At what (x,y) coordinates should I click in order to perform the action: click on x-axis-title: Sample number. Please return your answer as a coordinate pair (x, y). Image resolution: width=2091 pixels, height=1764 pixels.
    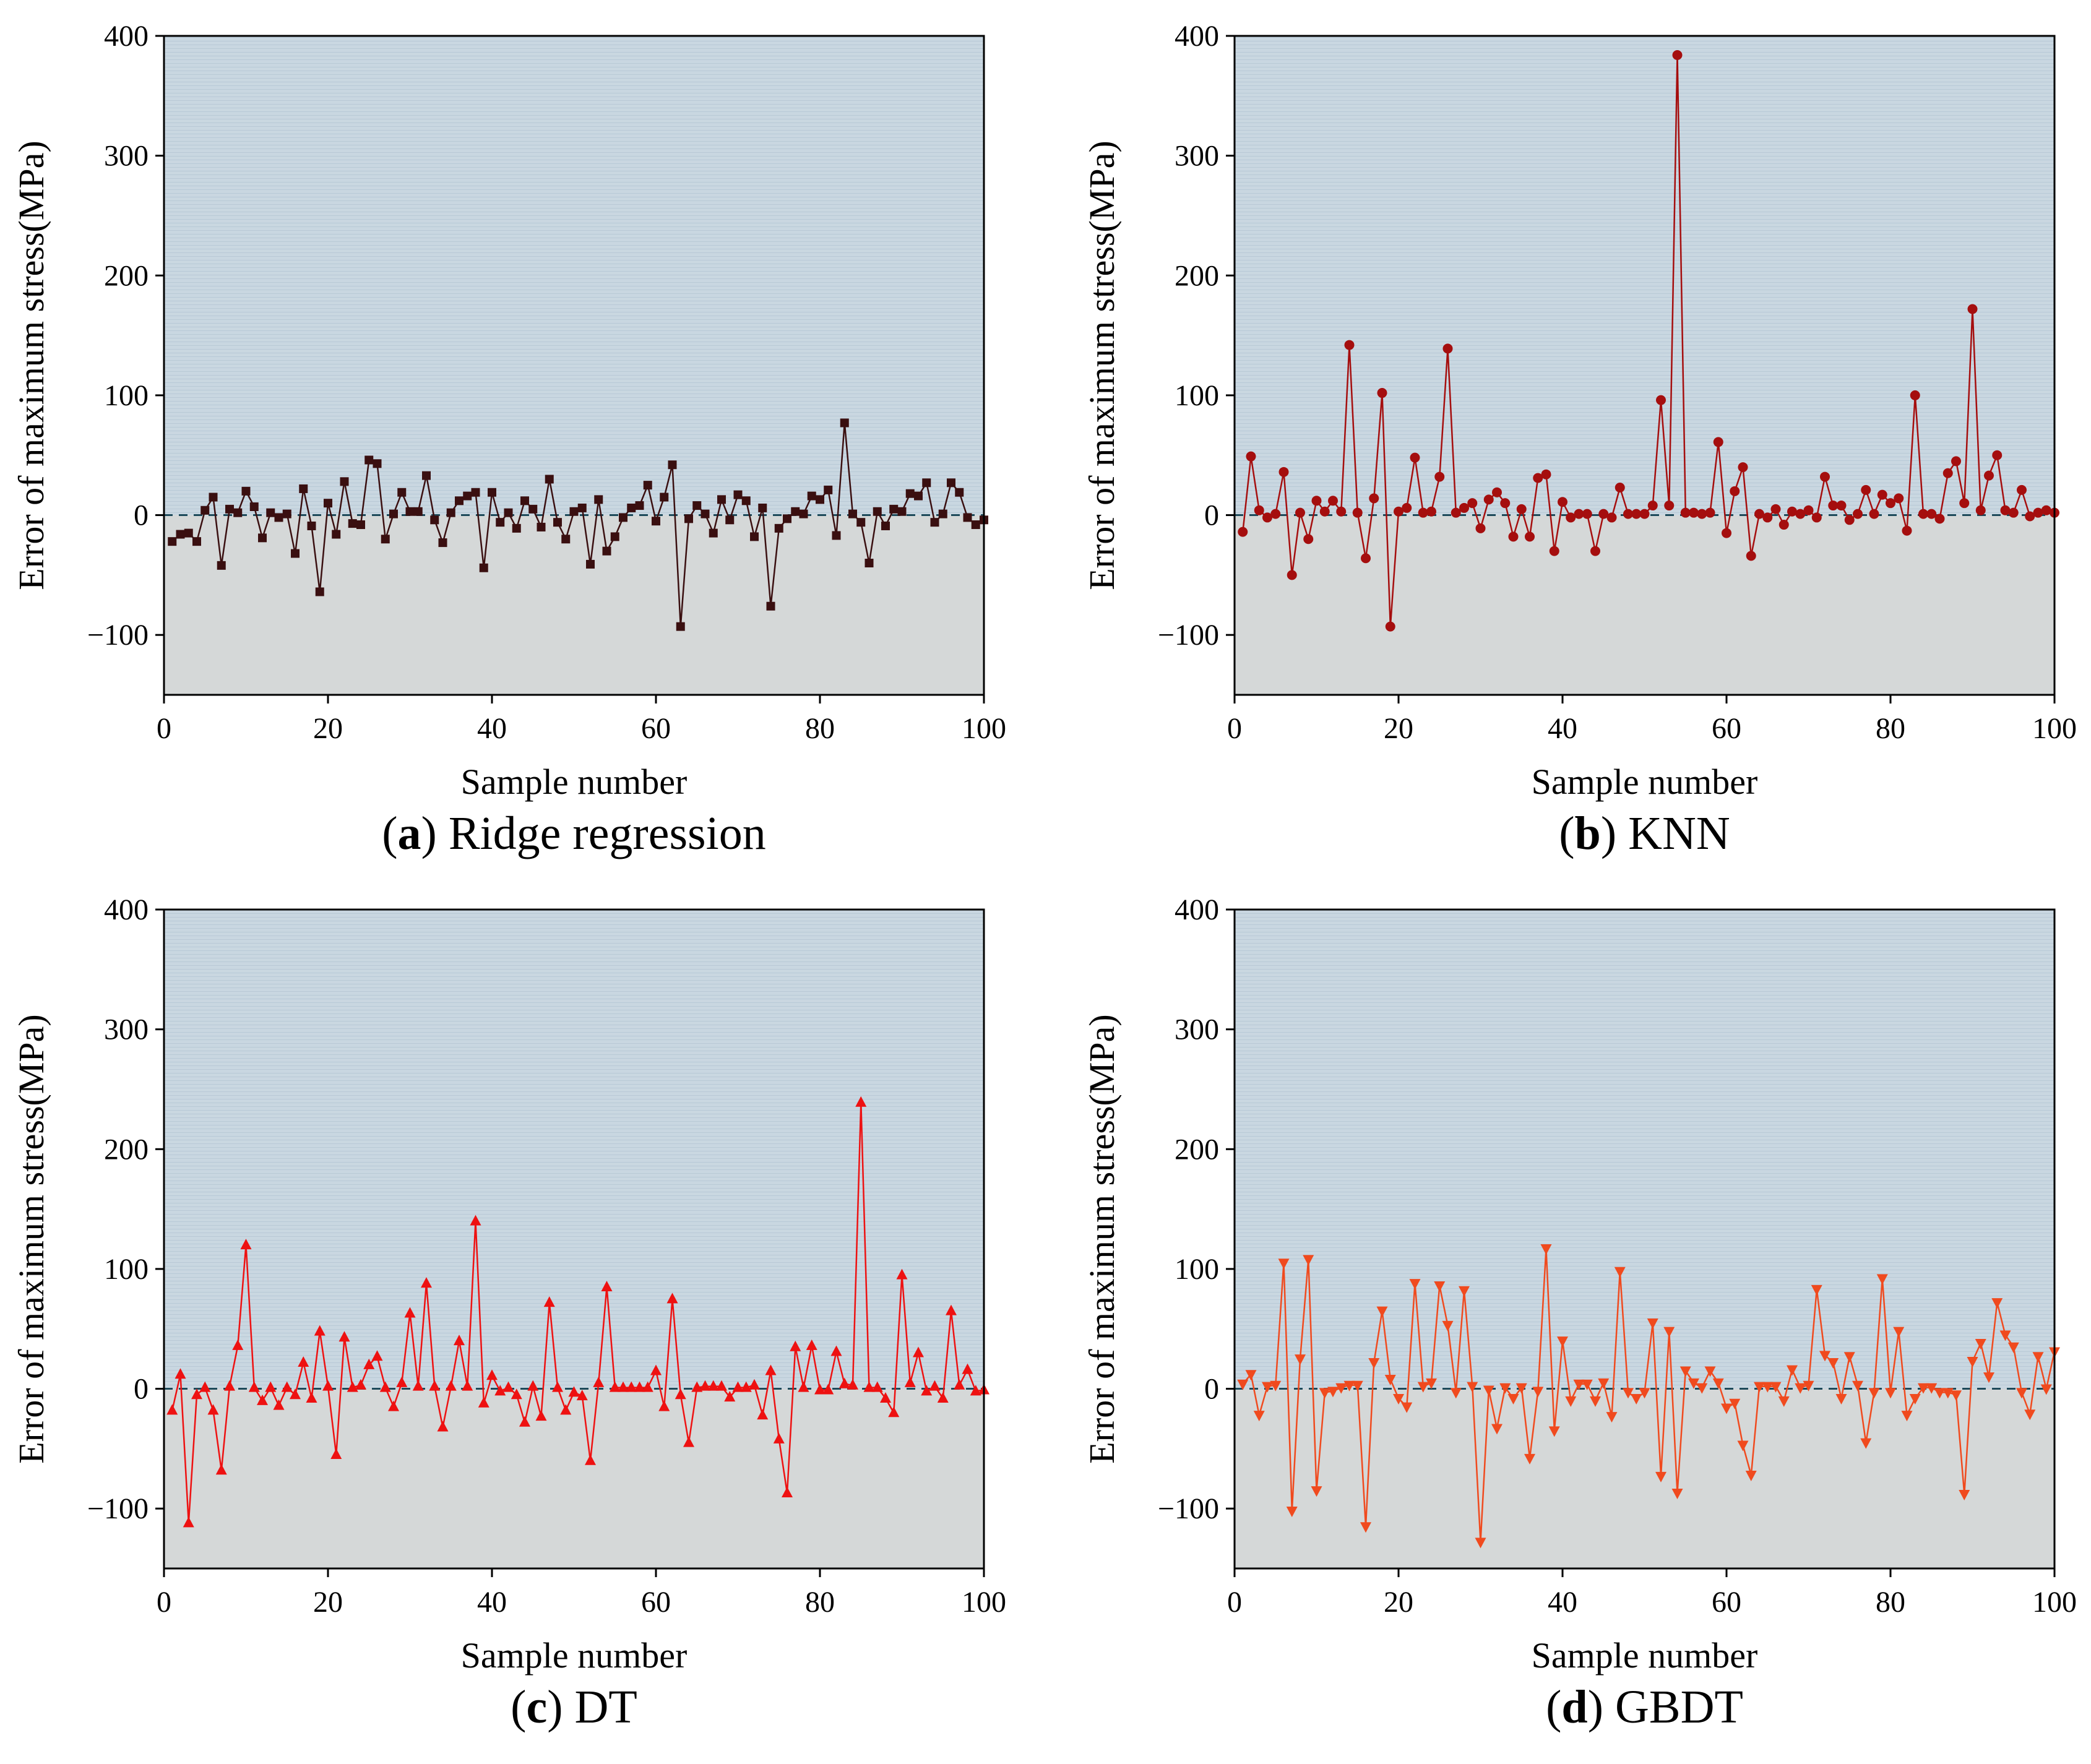
    Looking at the image, I should click on (1645, 782).